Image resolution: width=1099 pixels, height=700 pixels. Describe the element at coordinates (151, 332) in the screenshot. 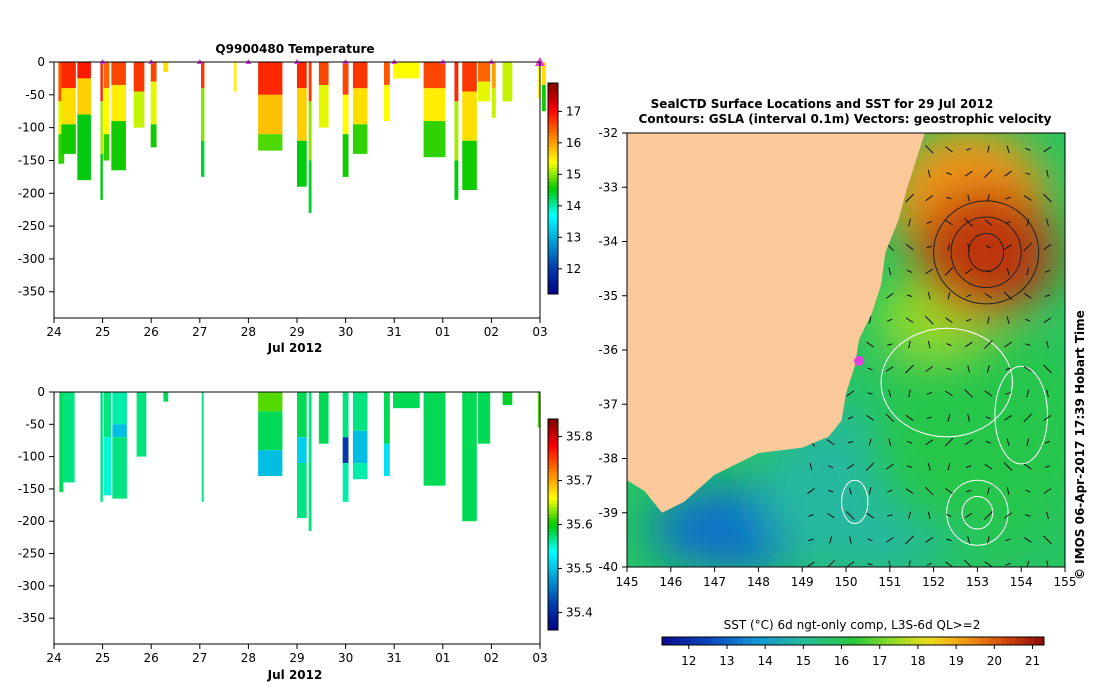

I see `x-tick-label: 26` at that location.